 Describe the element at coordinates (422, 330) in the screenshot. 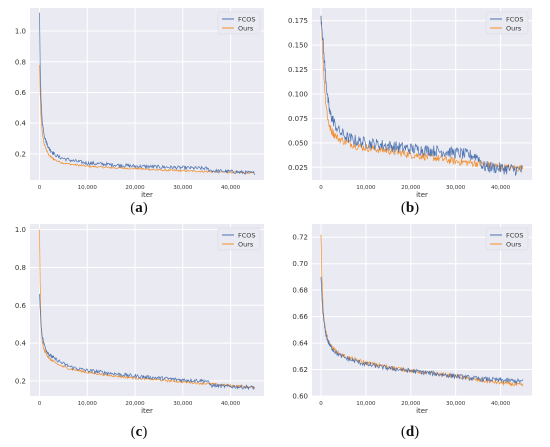

I see `series-line-d-fcos` at that location.